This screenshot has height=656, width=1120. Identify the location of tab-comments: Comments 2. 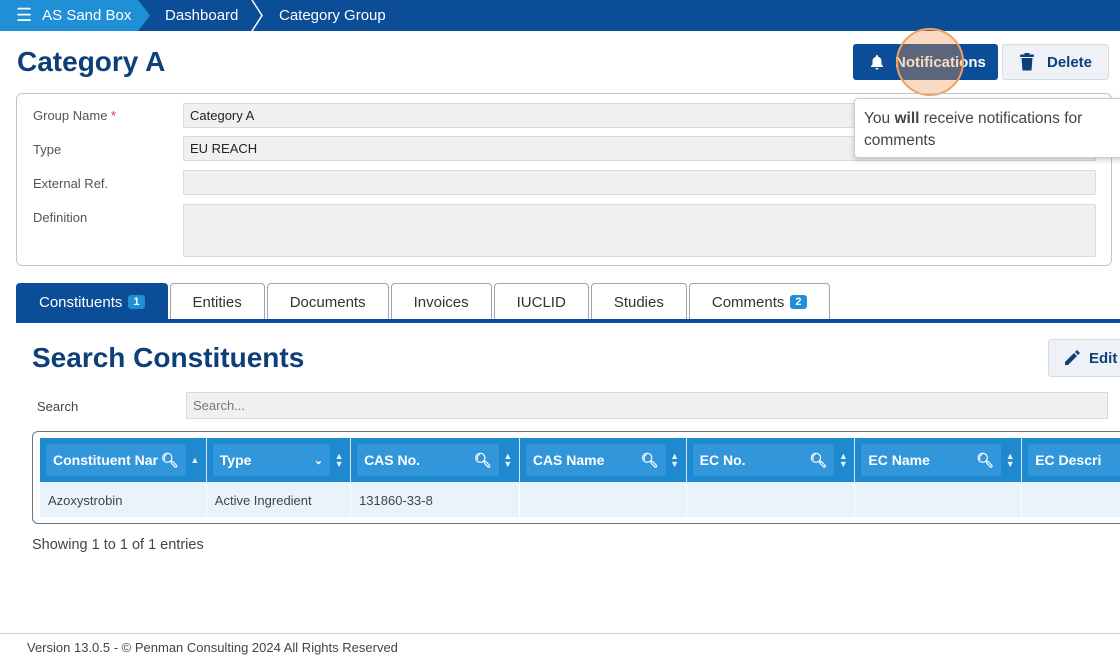
(759, 301).